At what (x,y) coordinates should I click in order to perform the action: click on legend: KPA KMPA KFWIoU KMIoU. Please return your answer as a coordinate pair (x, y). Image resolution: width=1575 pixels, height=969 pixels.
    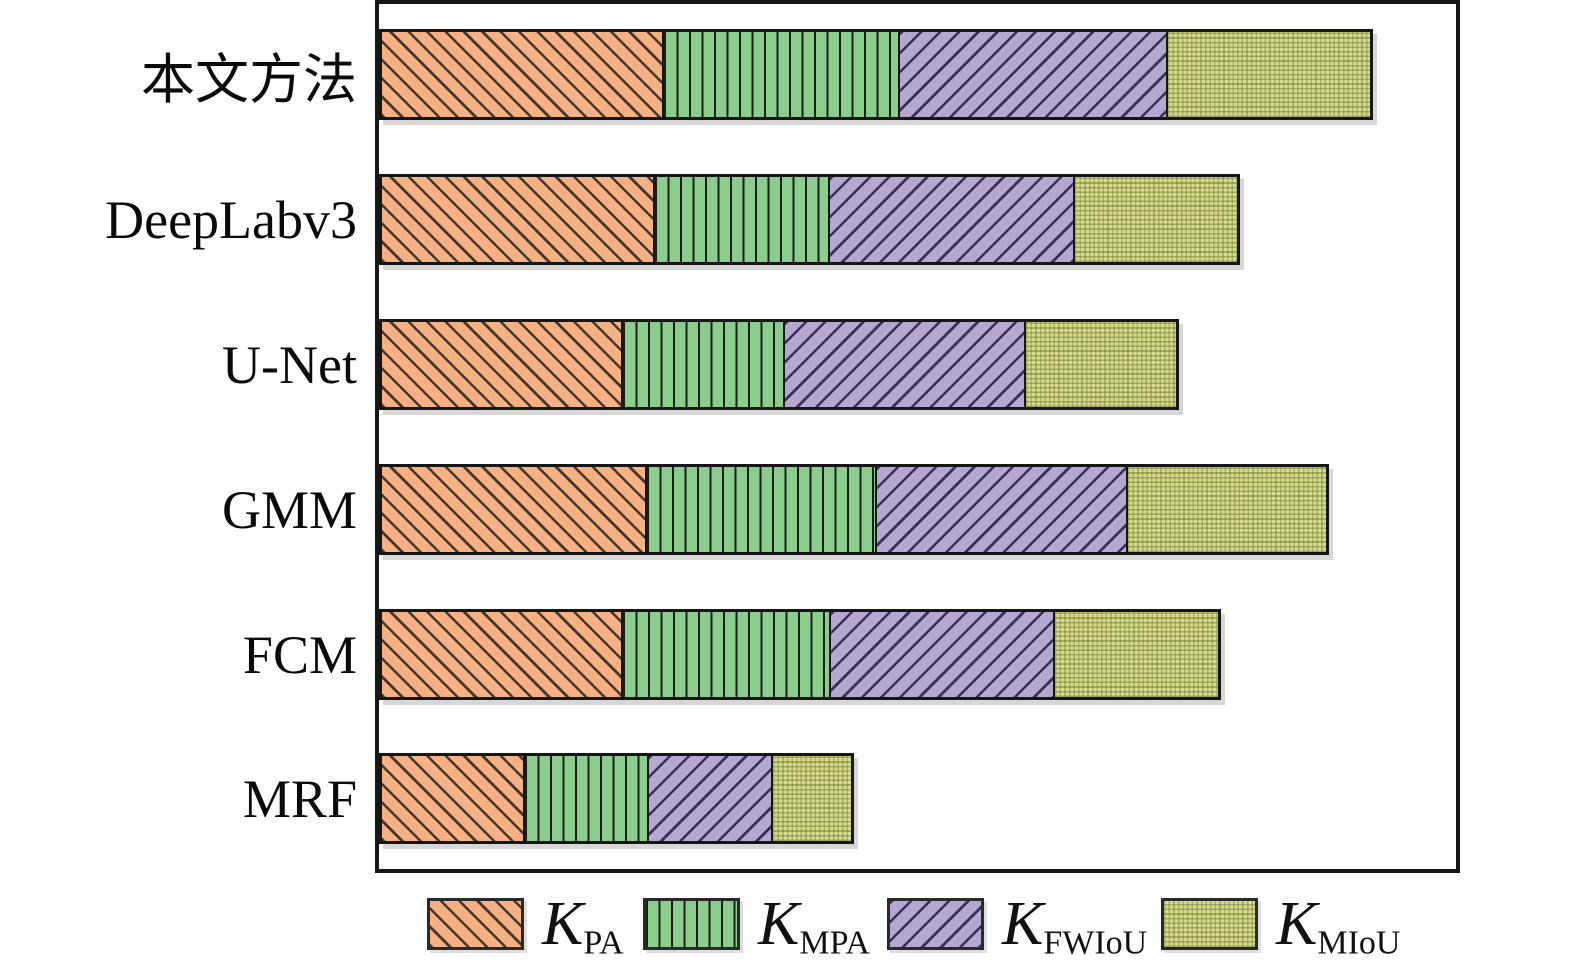
    Looking at the image, I should click on (787, 928).